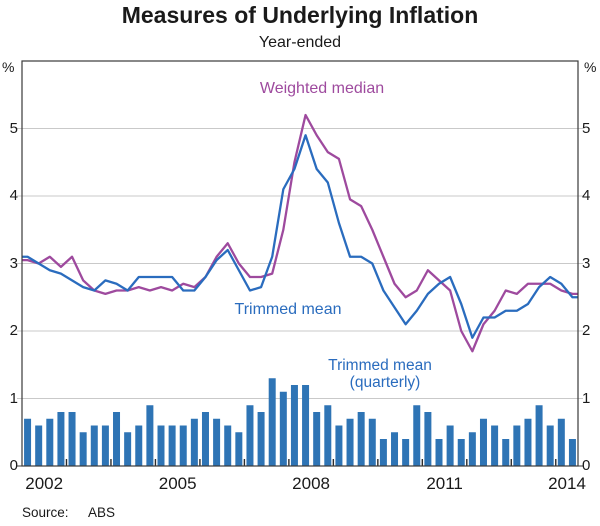 The image size is (600, 526). Describe the element at coordinates (561, 442) in the screenshot. I see `bar-2014Q1` at that location.